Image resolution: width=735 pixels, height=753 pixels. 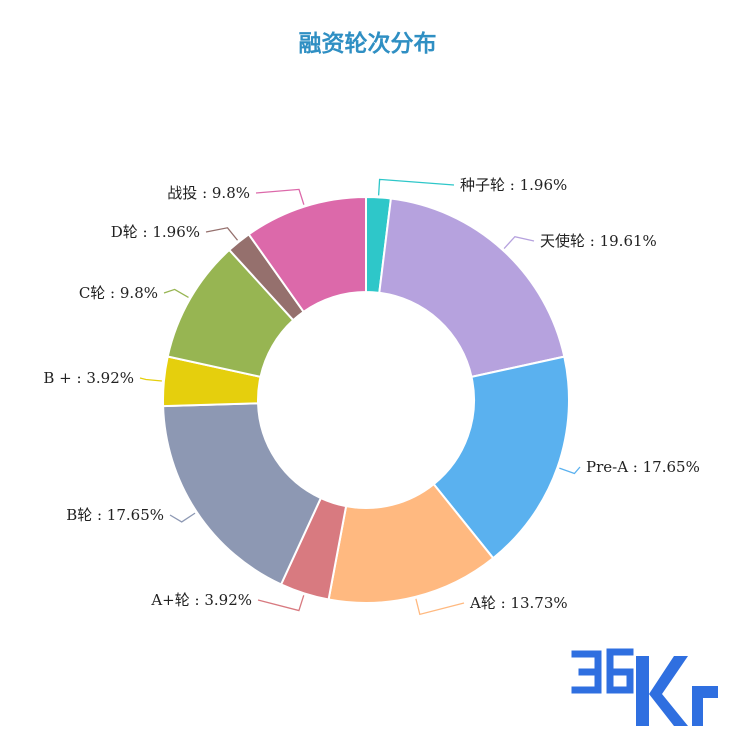 What do you see at coordinates (118, 293) in the screenshot?
I see `slice-label-8: C轮 : 9.8%` at bounding box center [118, 293].